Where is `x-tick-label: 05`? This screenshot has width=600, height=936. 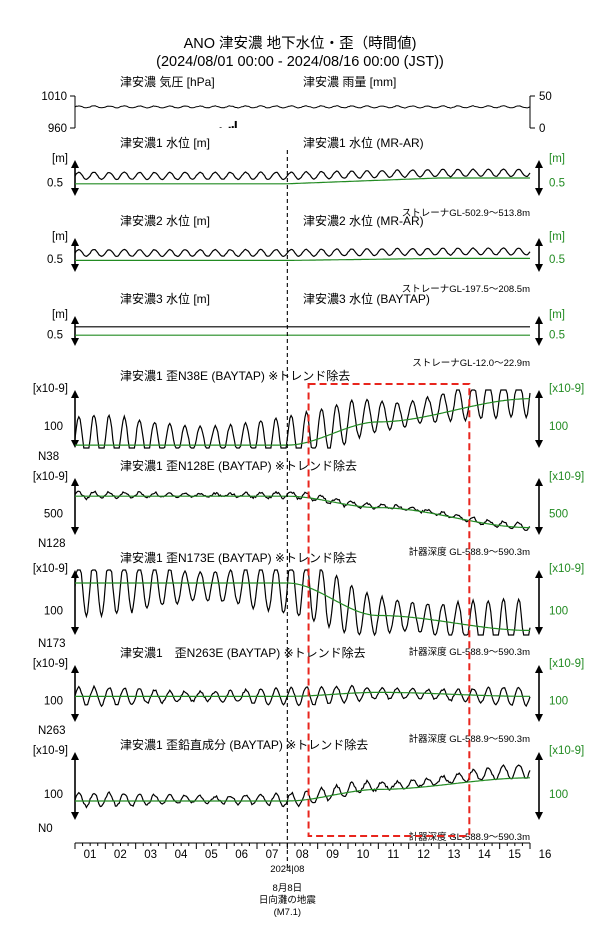
x-tick-label: 05 is located at coordinates (211, 855).